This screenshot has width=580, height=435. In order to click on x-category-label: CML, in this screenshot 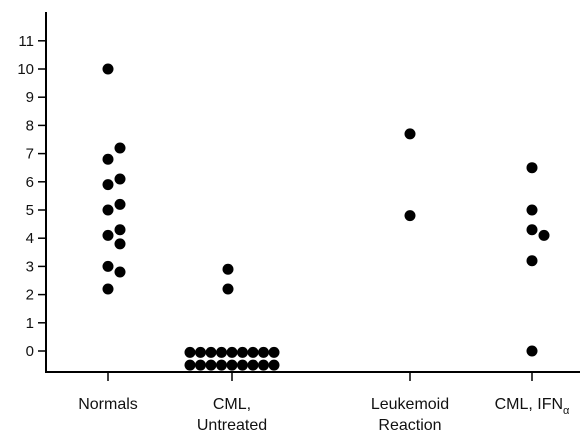, I will do `click(232, 404)`.